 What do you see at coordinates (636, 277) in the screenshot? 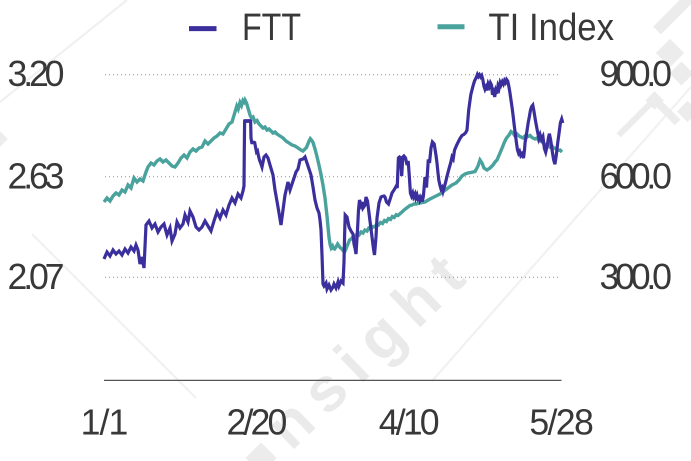
I see `svg-text: 300.0` at bounding box center [636, 277].